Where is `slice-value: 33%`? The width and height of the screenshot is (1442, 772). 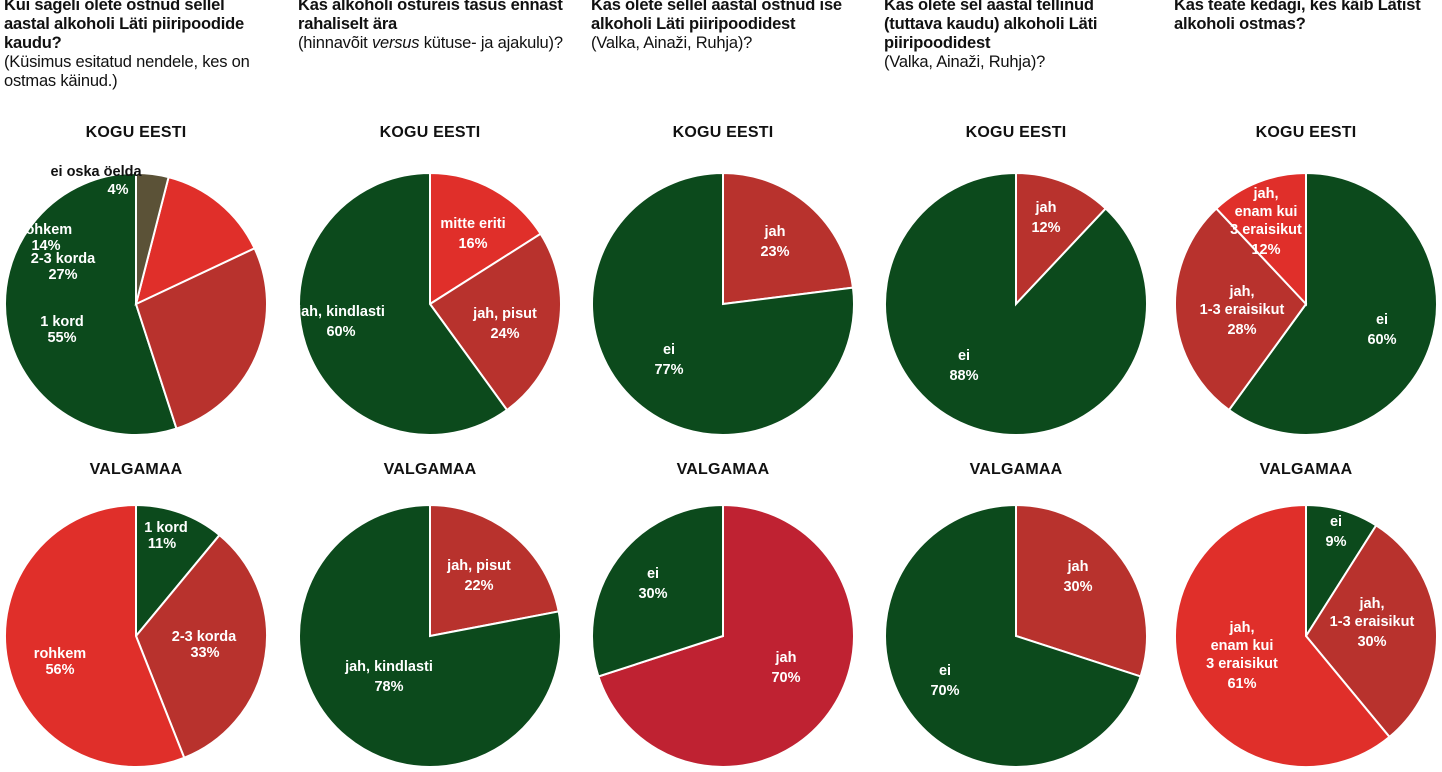 slice-value: 33% is located at coordinates (204, 653).